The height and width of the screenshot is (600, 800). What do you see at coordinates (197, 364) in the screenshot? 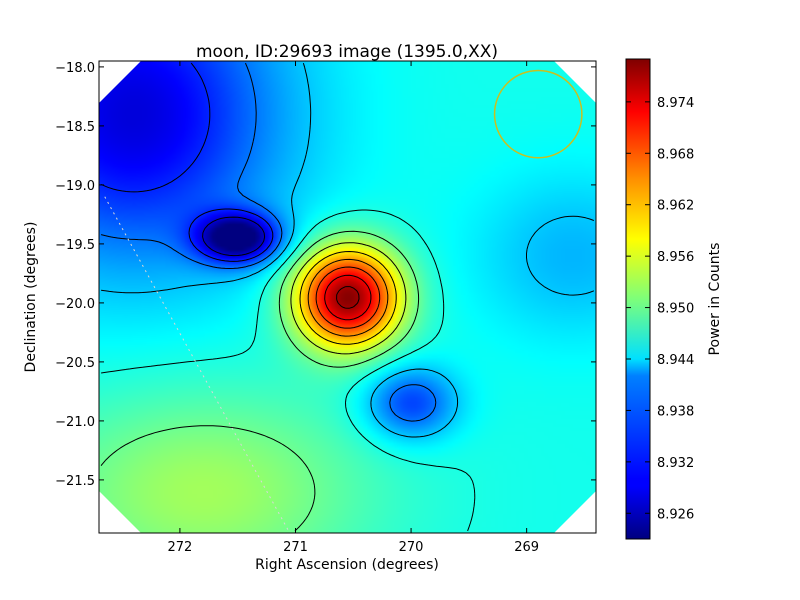
I see `dotted-line` at bounding box center [197, 364].